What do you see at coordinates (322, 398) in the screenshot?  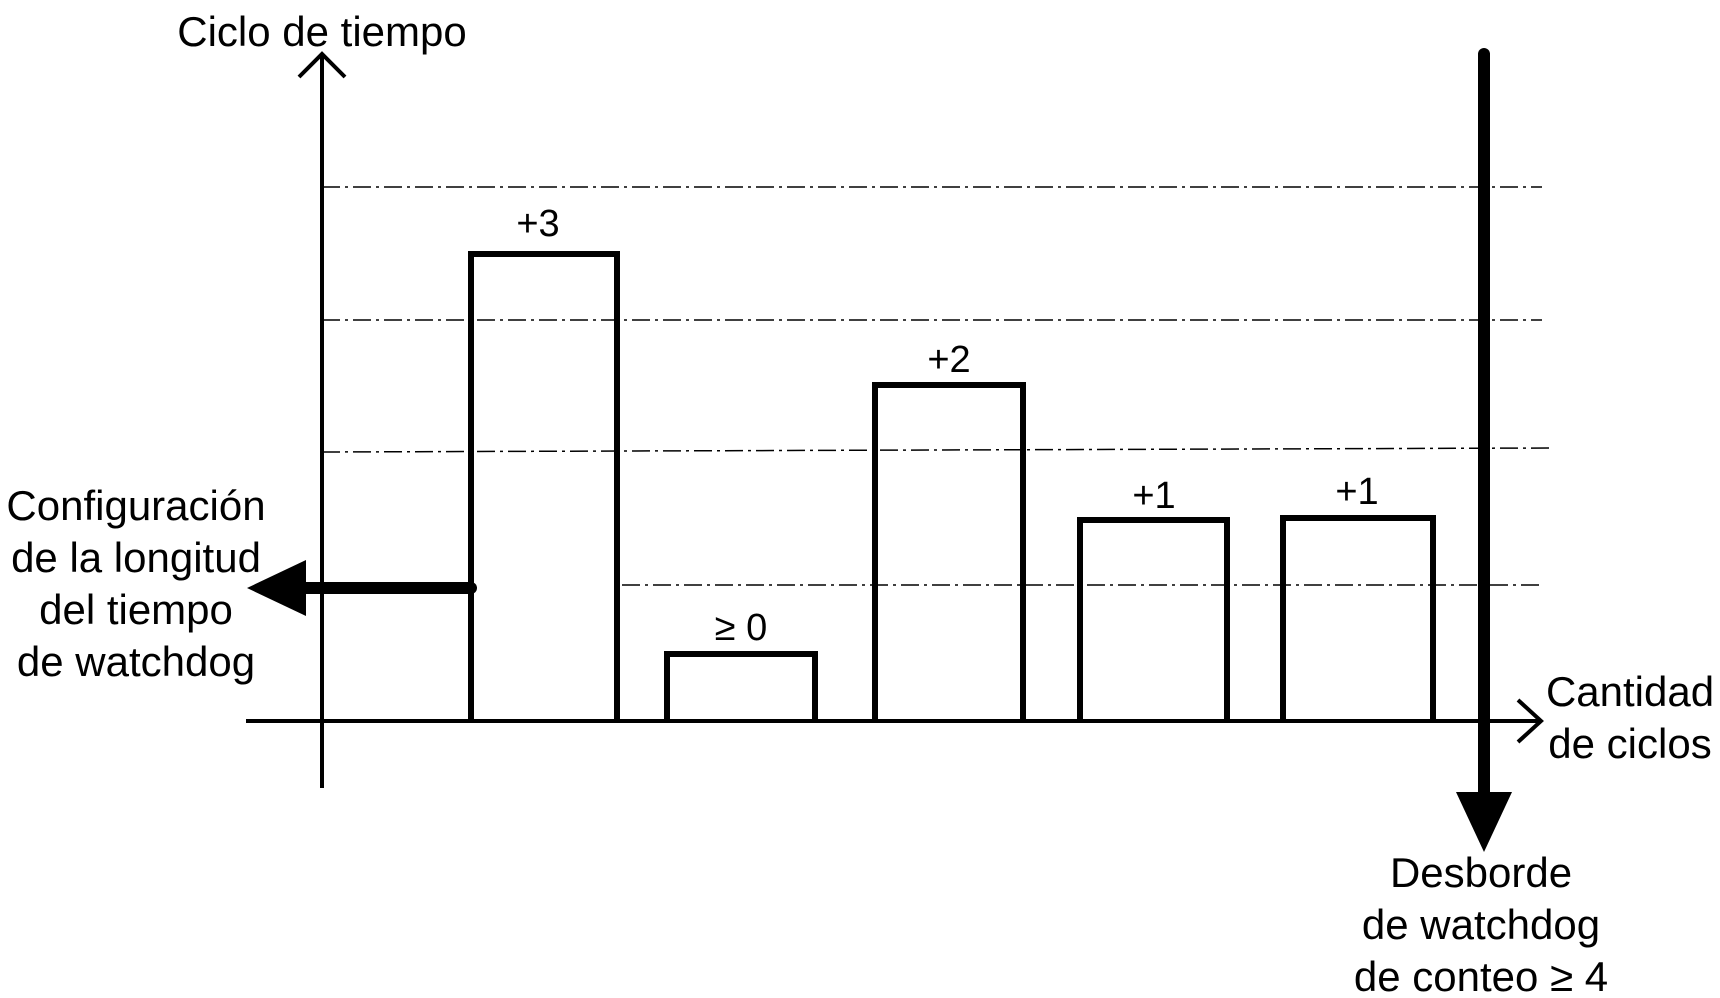 I see `y-axis: Ciclo de tiempo` at bounding box center [322, 398].